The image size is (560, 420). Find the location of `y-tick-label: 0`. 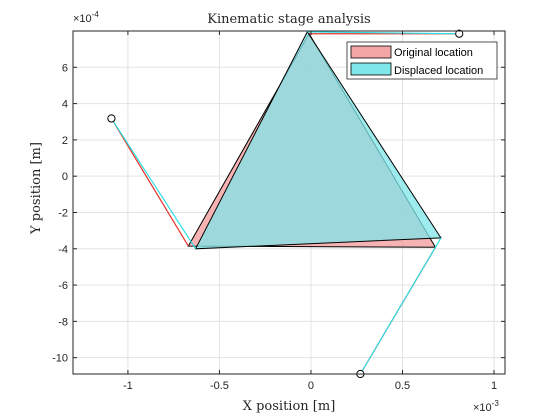

y-tick-label: 0 is located at coordinates (65, 177).